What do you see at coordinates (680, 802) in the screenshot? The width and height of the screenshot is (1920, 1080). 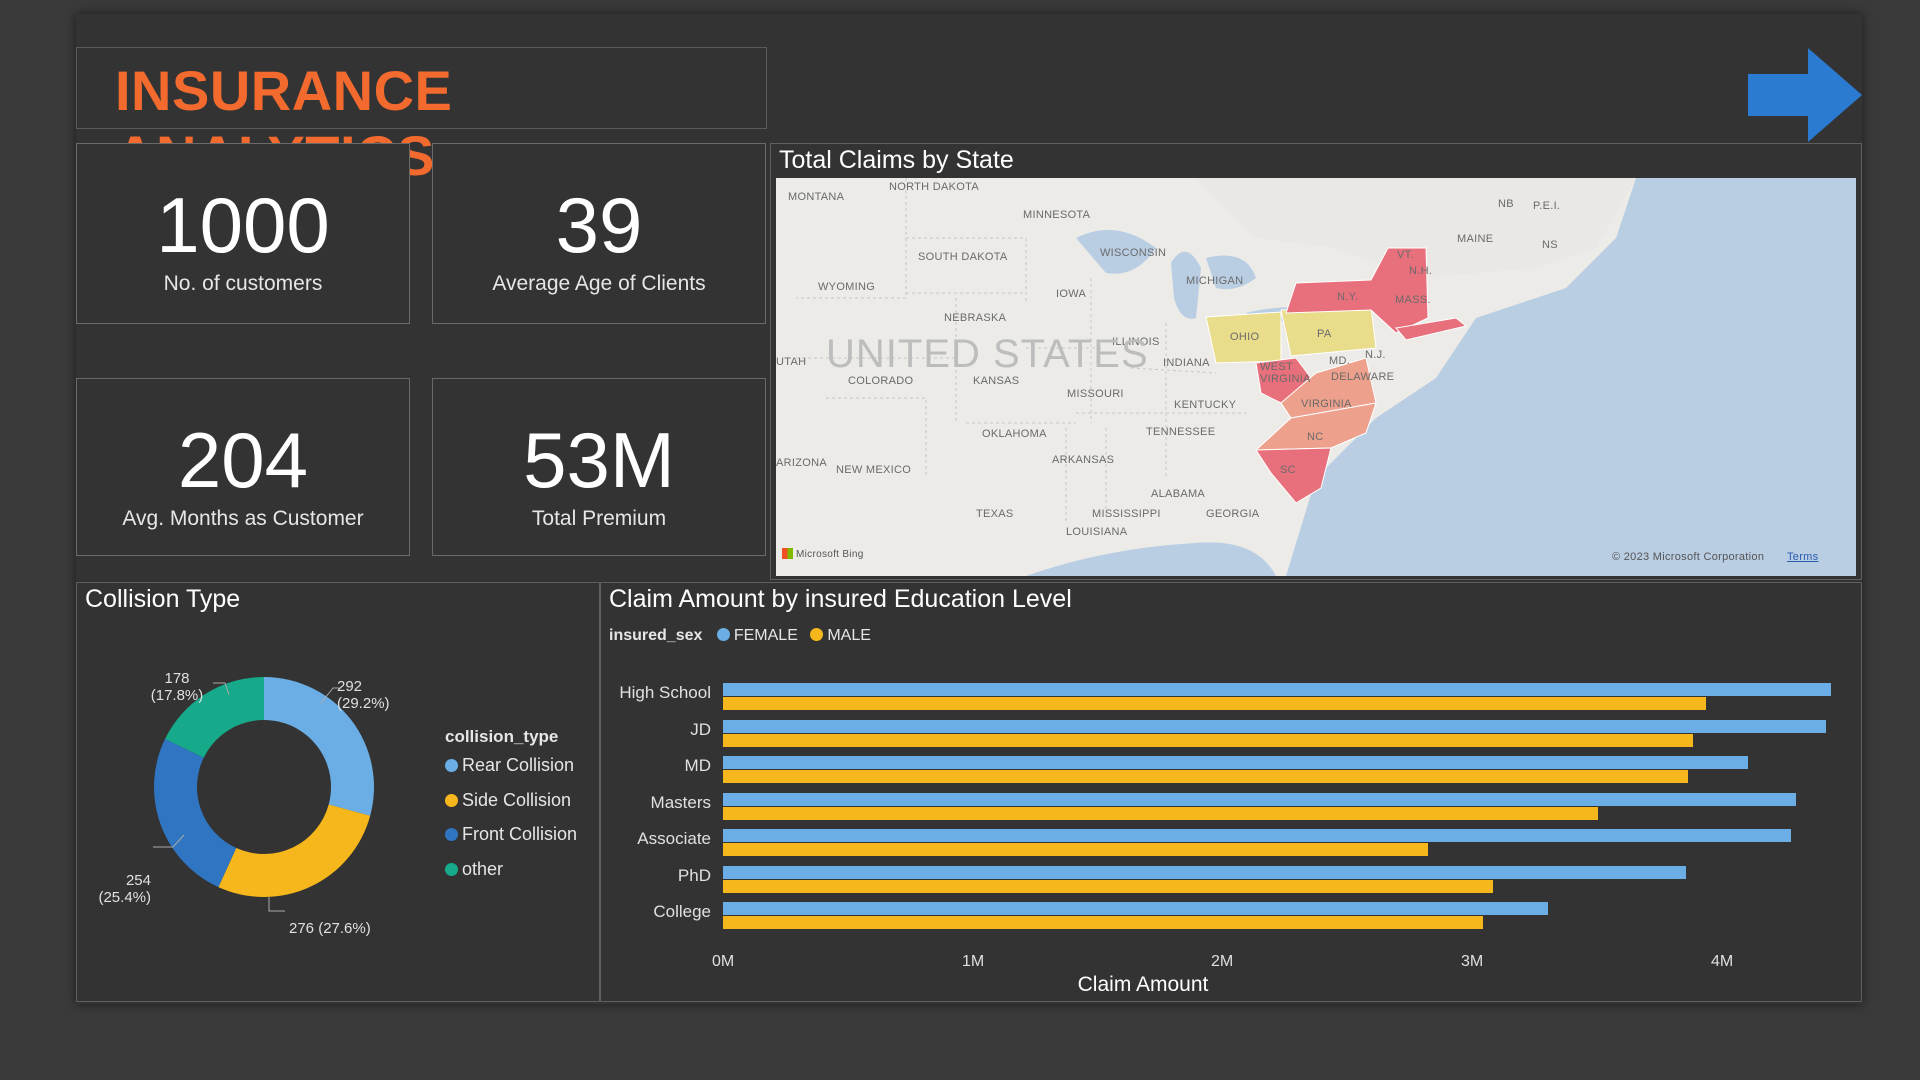 I see `y-category-label: Masters` at bounding box center [680, 802].